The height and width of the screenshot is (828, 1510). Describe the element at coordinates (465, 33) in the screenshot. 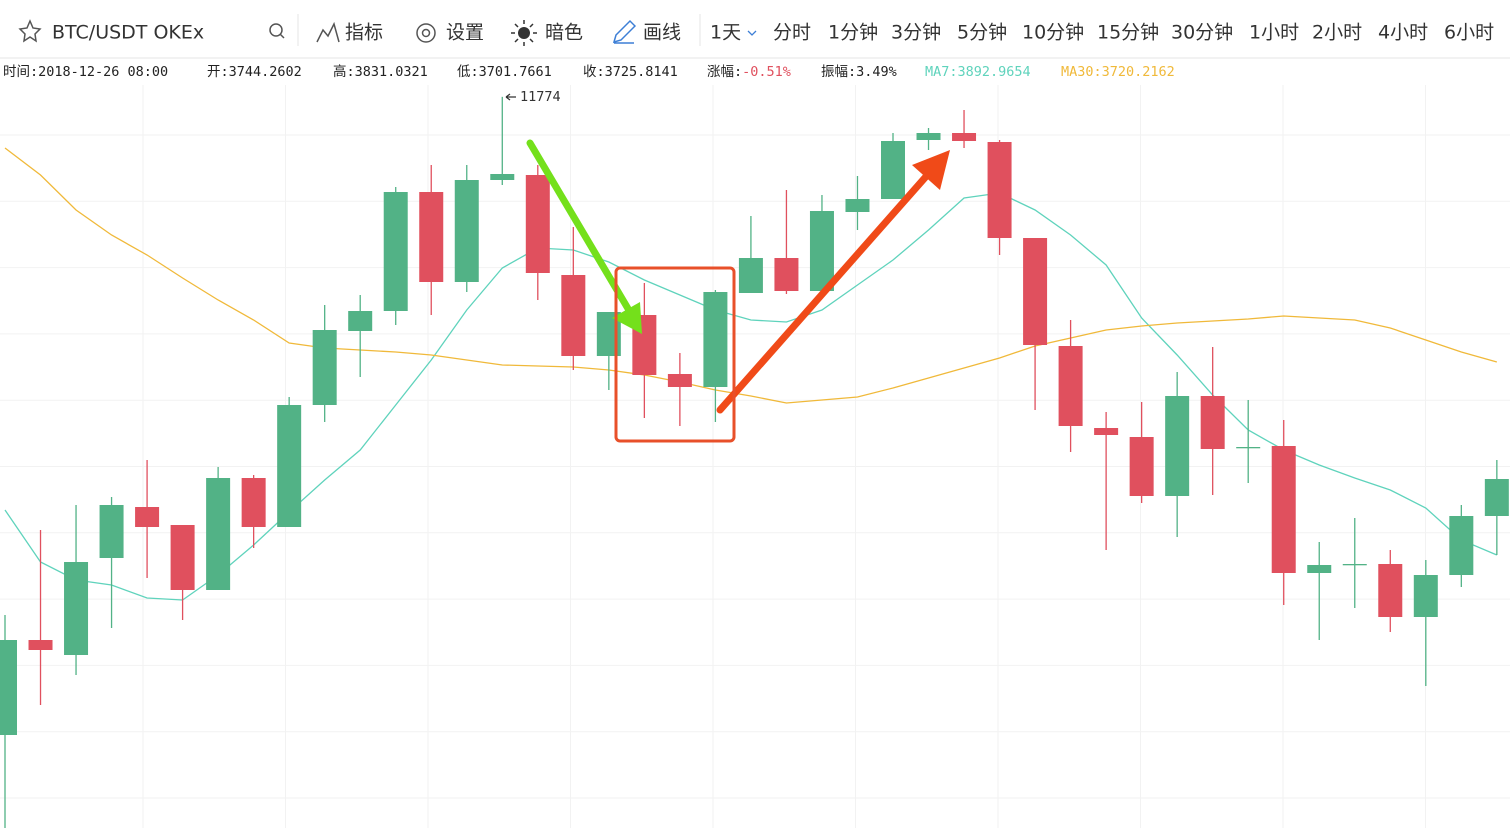

I see `tool-button: 设置` at that location.